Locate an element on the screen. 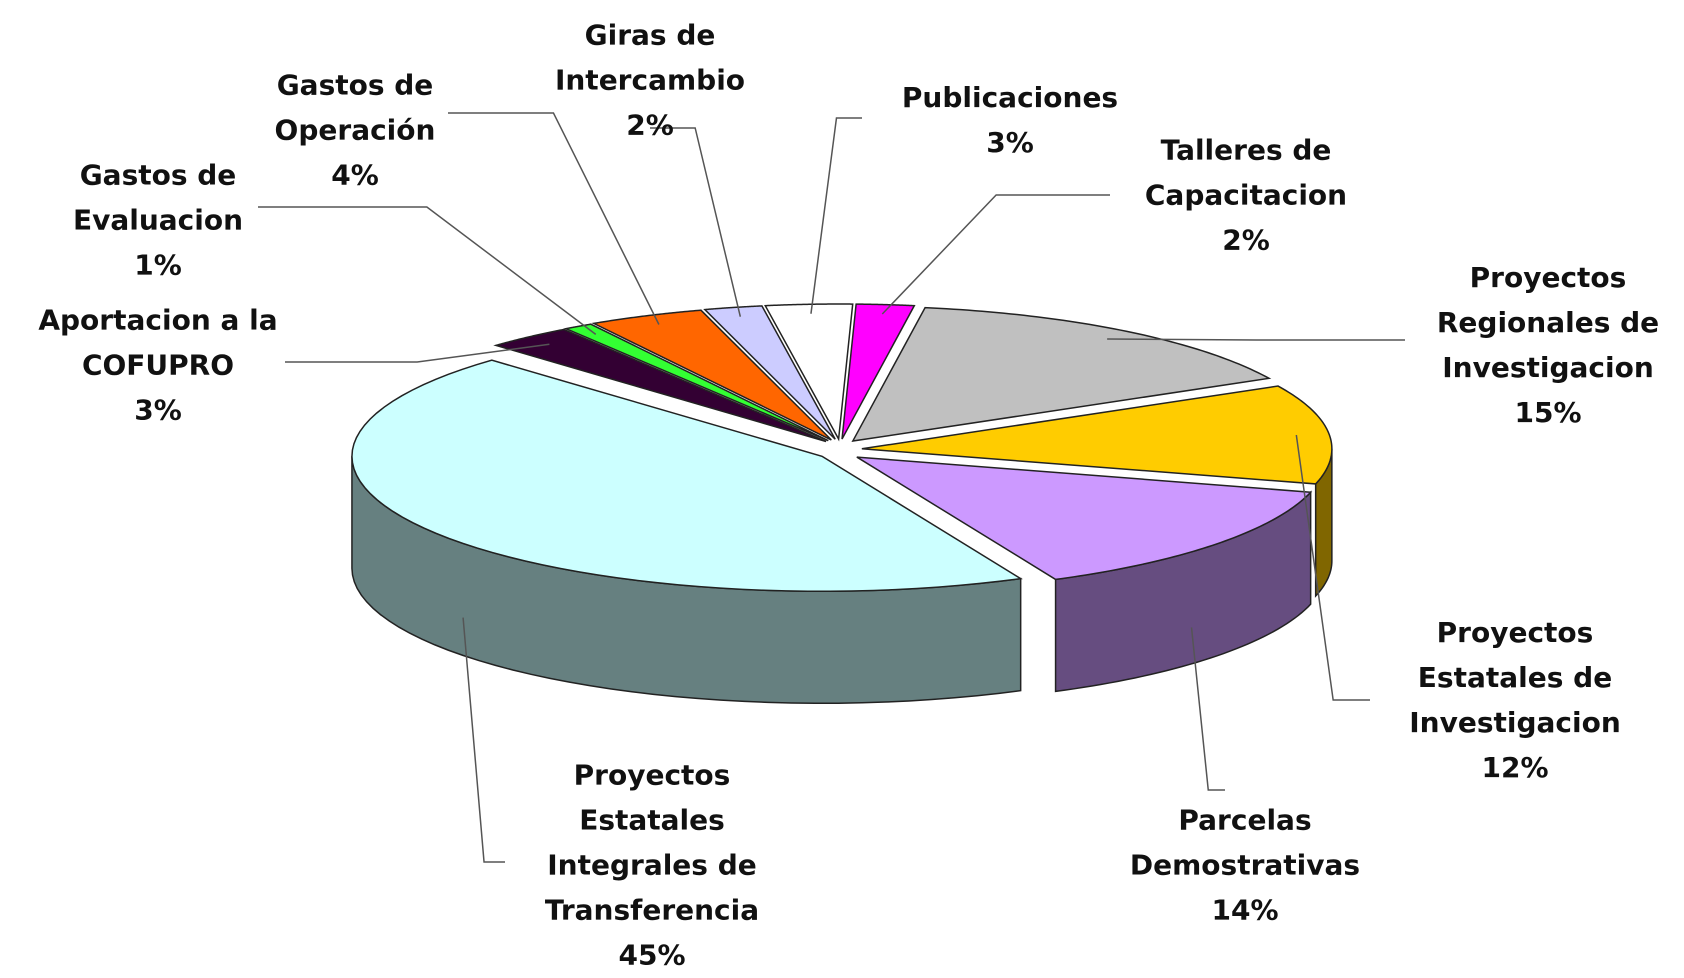  value-label: 4% is located at coordinates (355, 175).